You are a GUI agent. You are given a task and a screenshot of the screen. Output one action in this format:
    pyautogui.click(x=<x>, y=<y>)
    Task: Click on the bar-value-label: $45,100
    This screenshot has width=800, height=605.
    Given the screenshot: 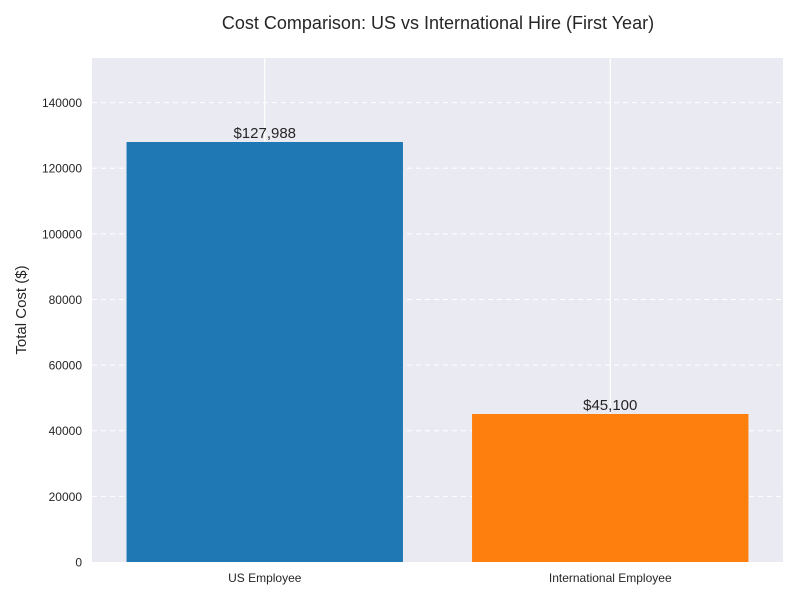 What is the action you would take?
    pyautogui.click(x=610, y=405)
    